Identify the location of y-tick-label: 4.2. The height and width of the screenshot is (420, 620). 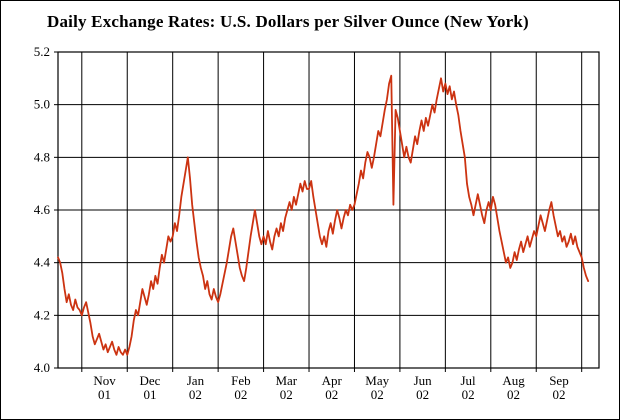
(42, 314).